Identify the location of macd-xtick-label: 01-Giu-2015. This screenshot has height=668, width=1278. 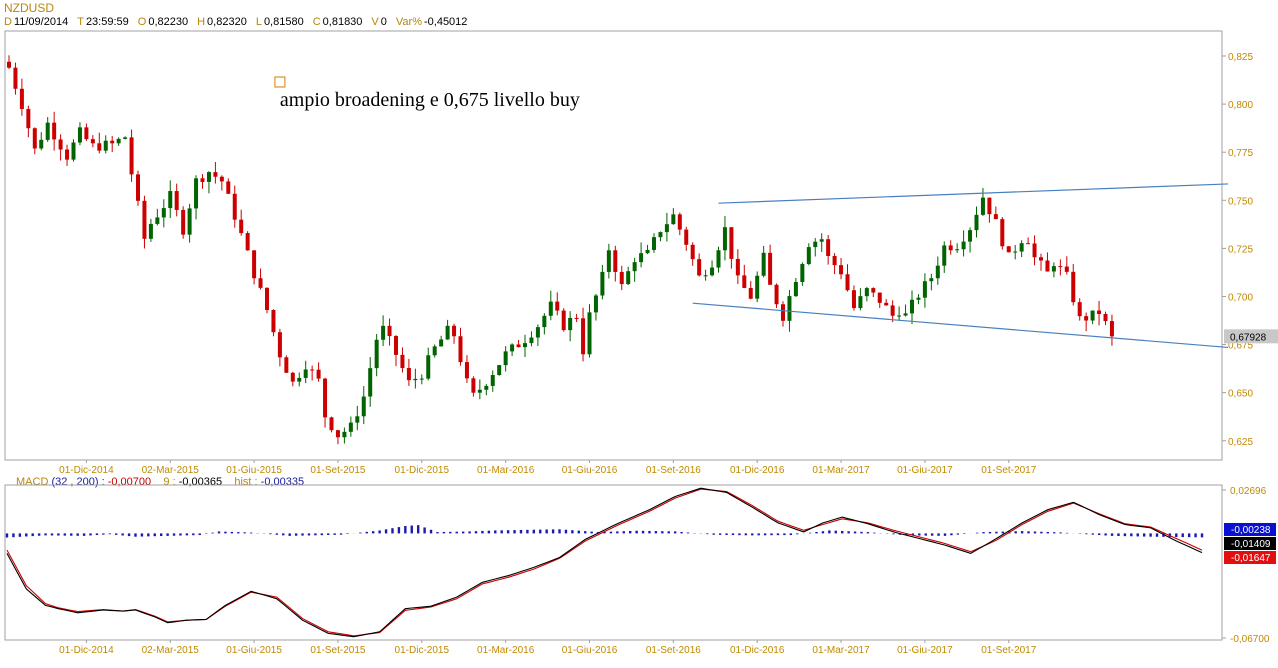
(254, 650).